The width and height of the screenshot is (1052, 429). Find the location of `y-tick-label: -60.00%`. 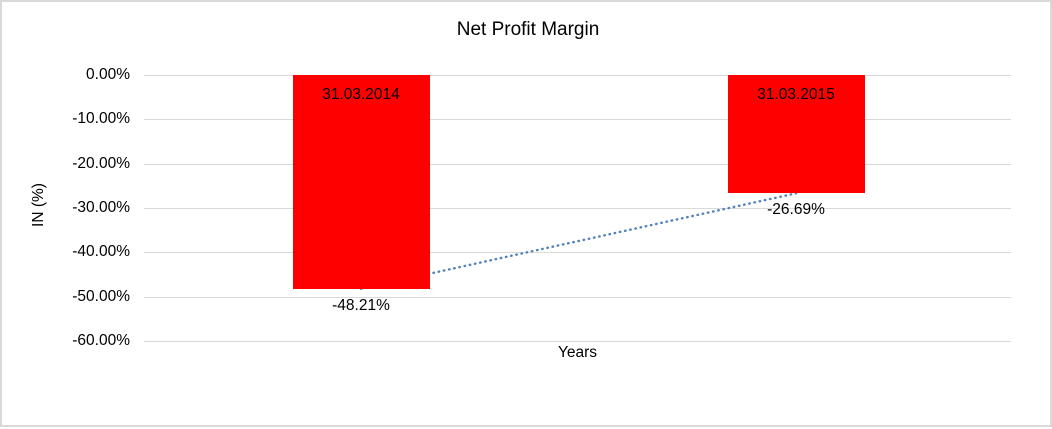

y-tick-label: -60.00% is located at coordinates (101, 340).